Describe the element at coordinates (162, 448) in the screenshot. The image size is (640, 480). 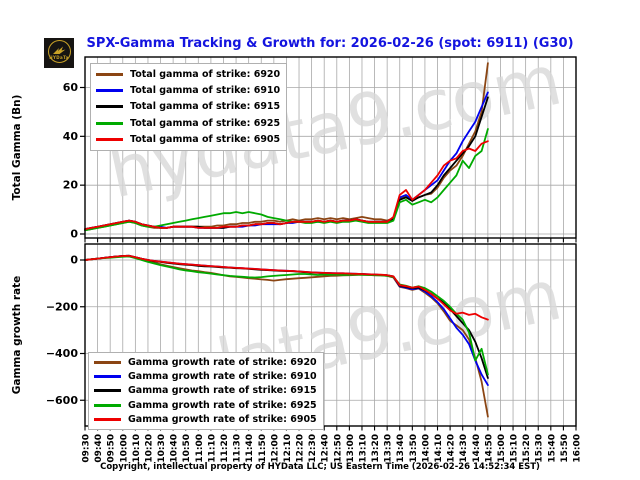
I see `x-tick-label: 10:30` at that location.